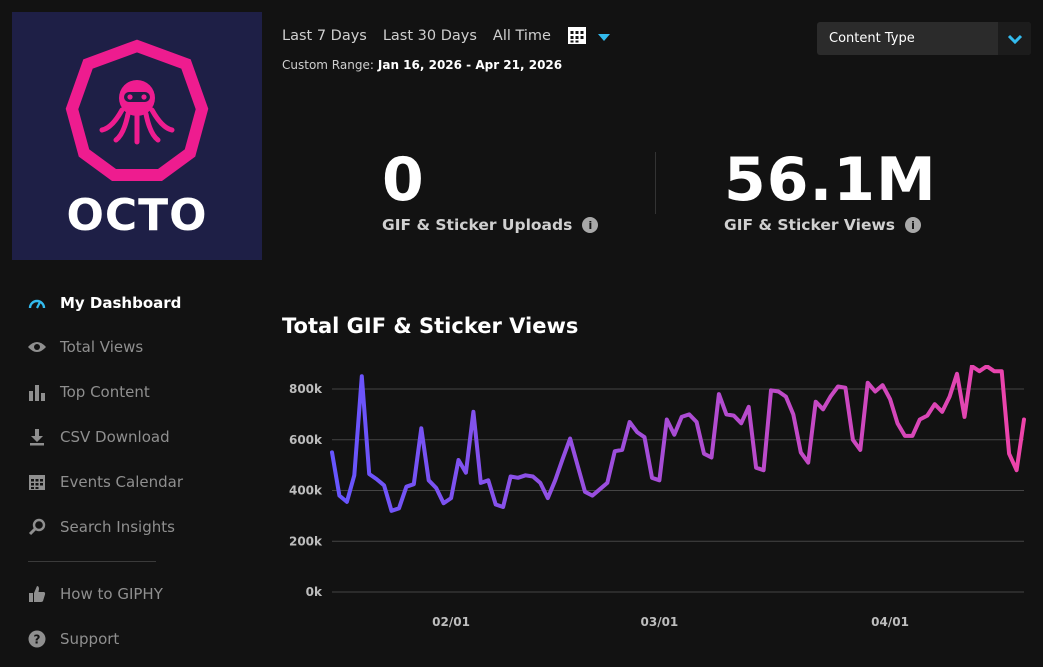  I want to click on x-tick-label: 04/01, so click(890, 622).